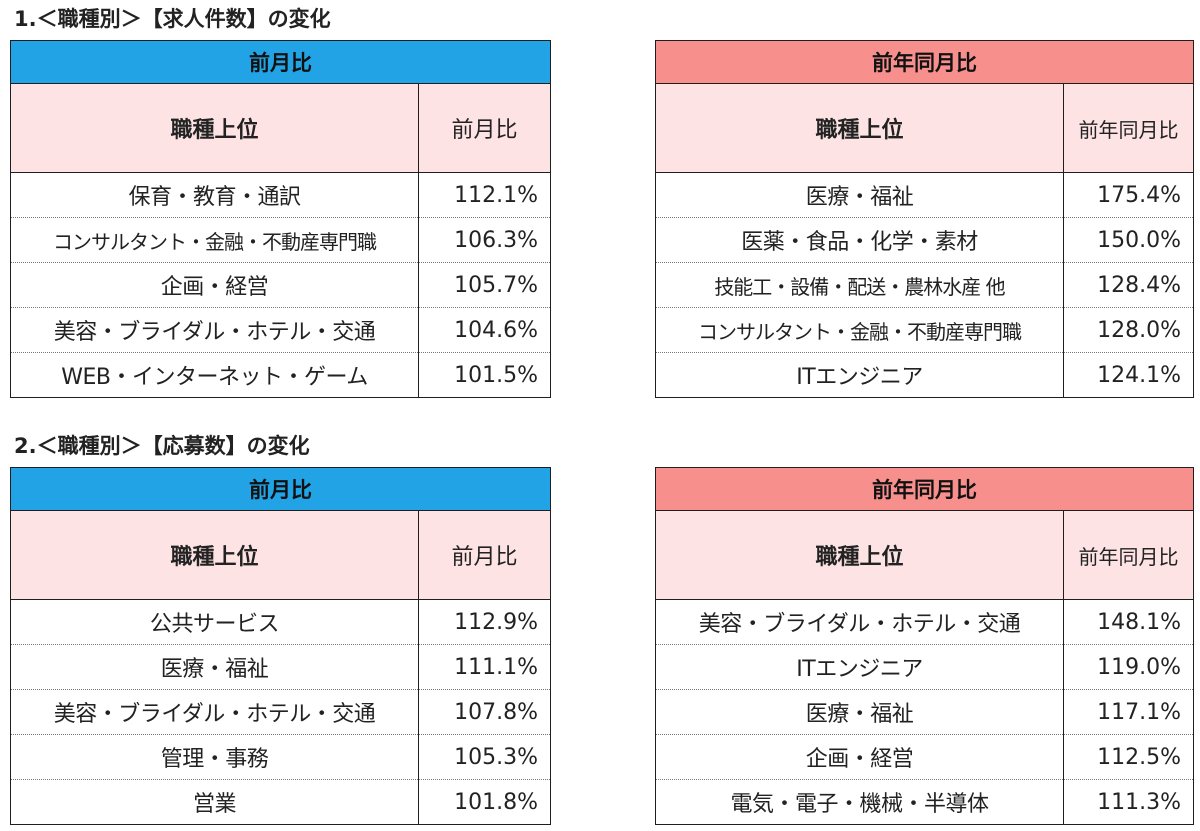 The width and height of the screenshot is (1200, 831). I want to click on table-row: 営業 101.8%, so click(280, 802).